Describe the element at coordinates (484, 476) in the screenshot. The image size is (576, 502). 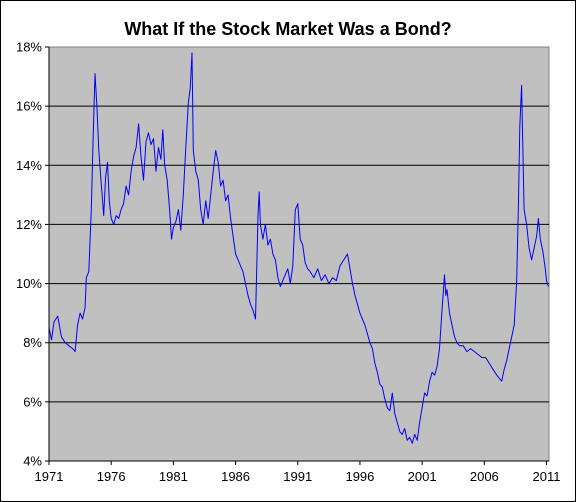
I see `x-tick-label: 2006` at that location.